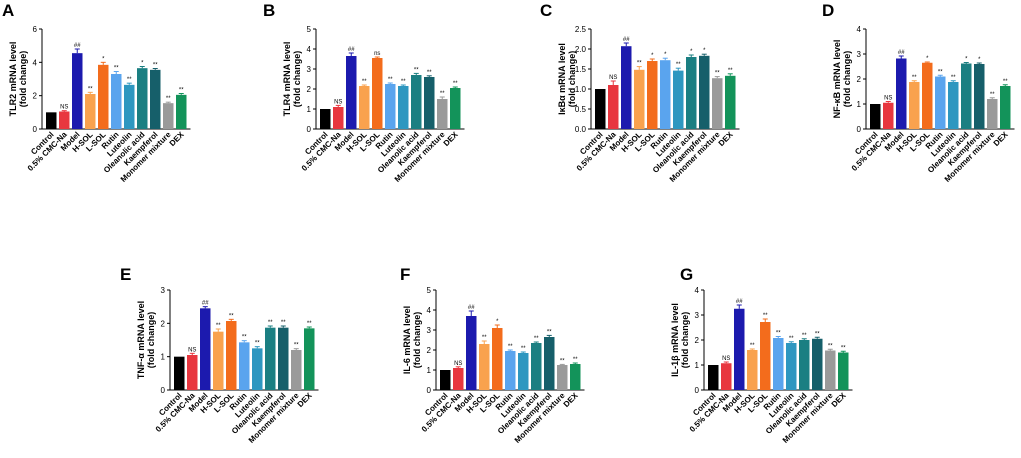 This screenshot has height=458, width=1021. I want to click on y-tick-label: 1.0, so click(581, 89).